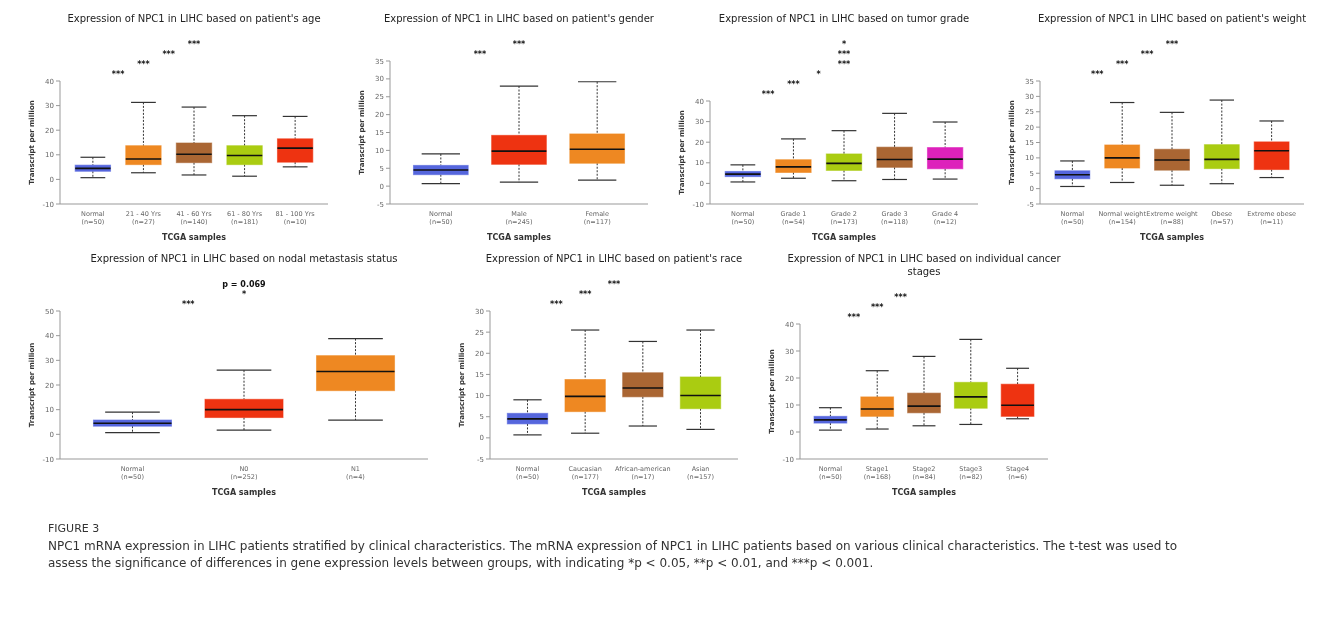  Describe the element at coordinates (614, 258) in the screenshot. I see `chart-title: Expression of NPC1 in LIHC based on patient's race` at that location.